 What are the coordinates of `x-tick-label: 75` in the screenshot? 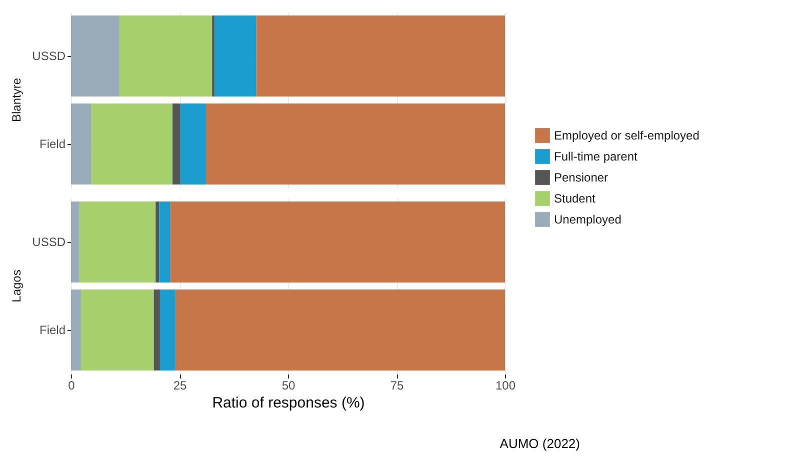 It's located at (397, 385).